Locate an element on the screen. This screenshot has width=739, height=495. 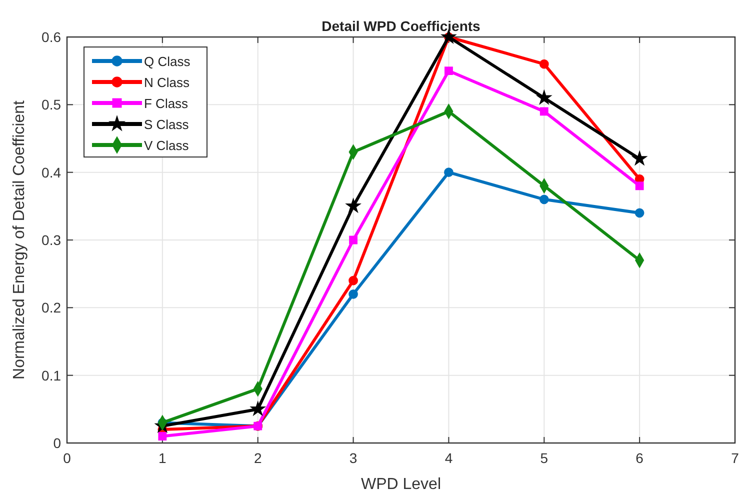
y-tick-label: 0.5 is located at coordinates (52, 104).